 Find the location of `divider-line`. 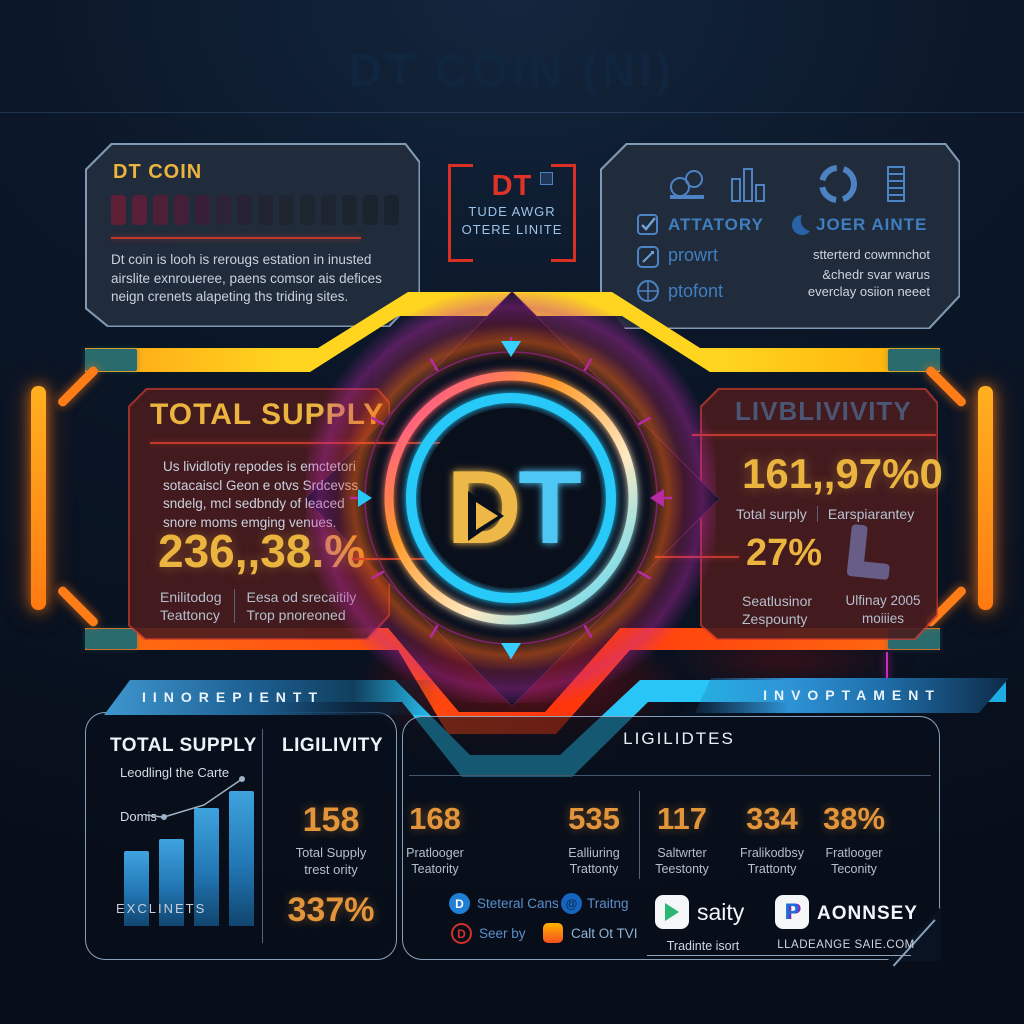

divider-line is located at coordinates (236, 238).